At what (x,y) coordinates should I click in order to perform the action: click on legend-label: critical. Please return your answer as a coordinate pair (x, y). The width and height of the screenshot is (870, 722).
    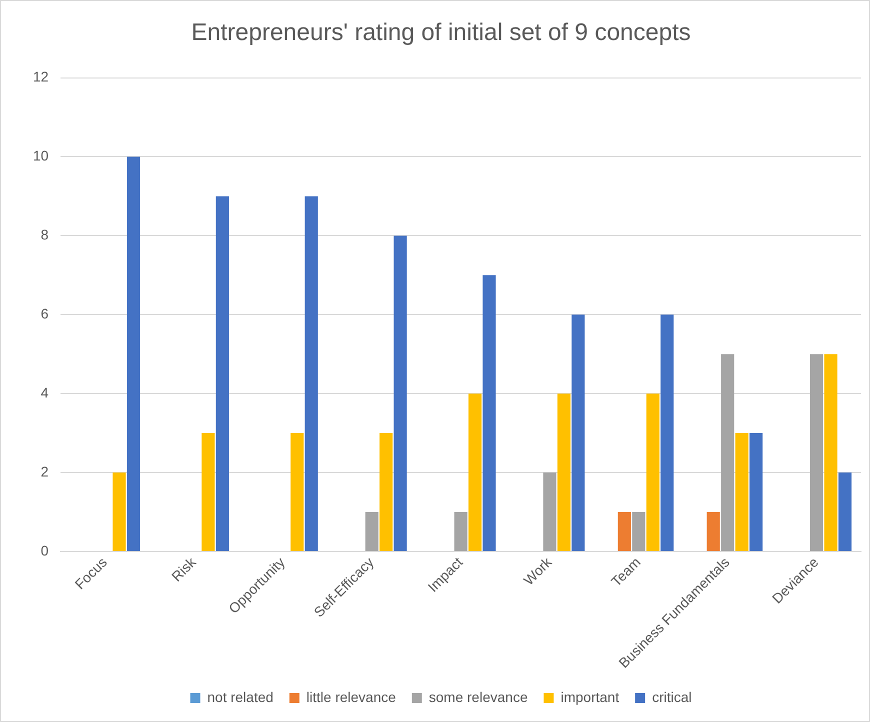
    Looking at the image, I should click on (672, 696).